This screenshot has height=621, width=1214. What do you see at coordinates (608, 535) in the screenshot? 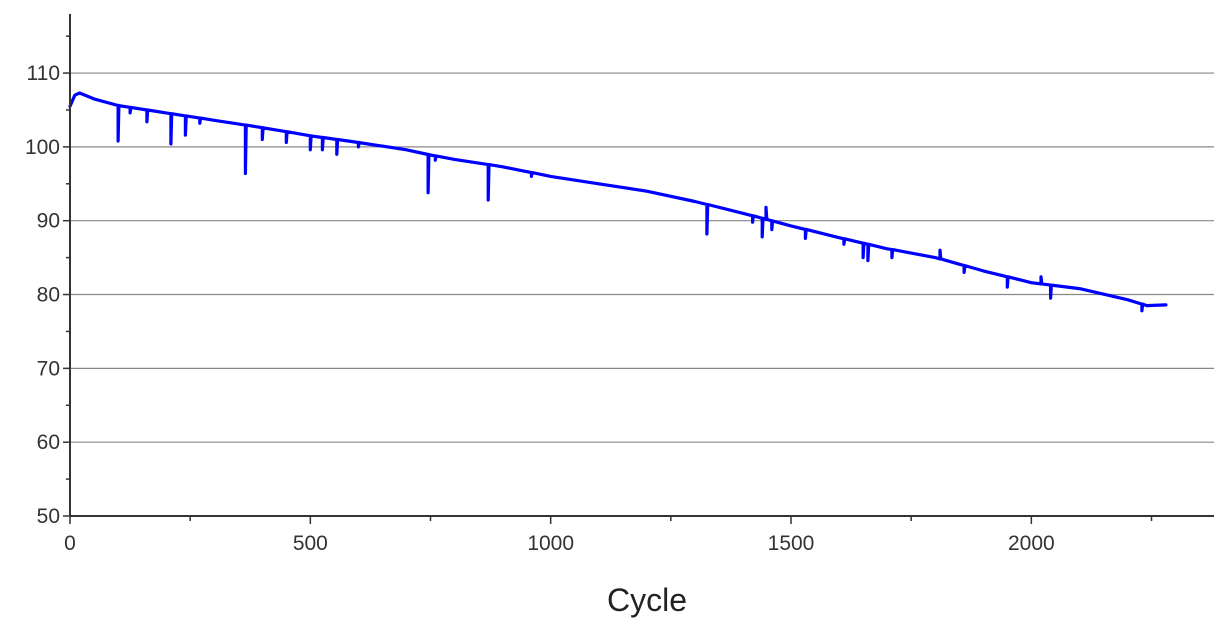
I see `x-ticks: 0 500 1000 1500 2000` at bounding box center [608, 535].